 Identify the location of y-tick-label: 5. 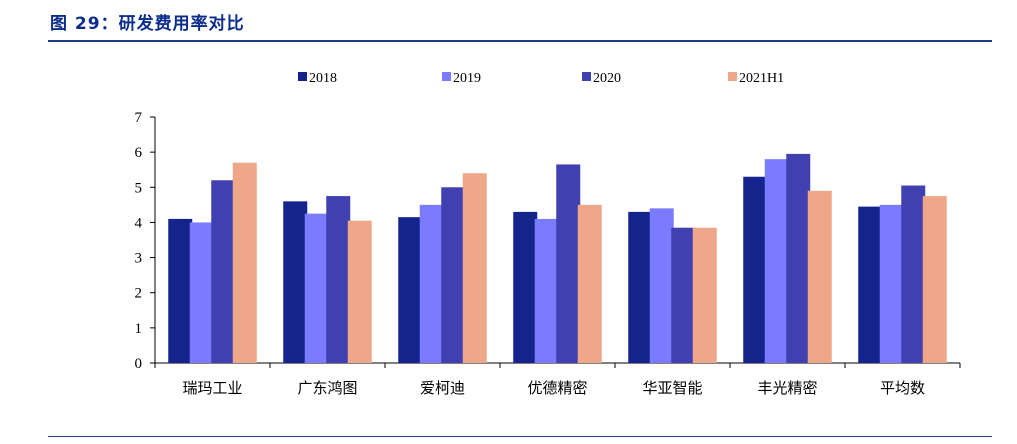
(139, 188).